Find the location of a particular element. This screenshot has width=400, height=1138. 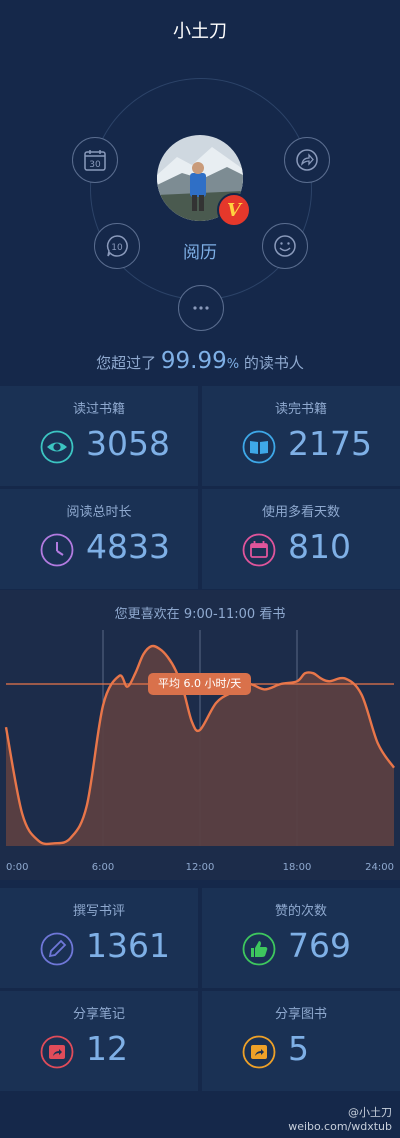

stat-value: 4833 is located at coordinates (128, 546).